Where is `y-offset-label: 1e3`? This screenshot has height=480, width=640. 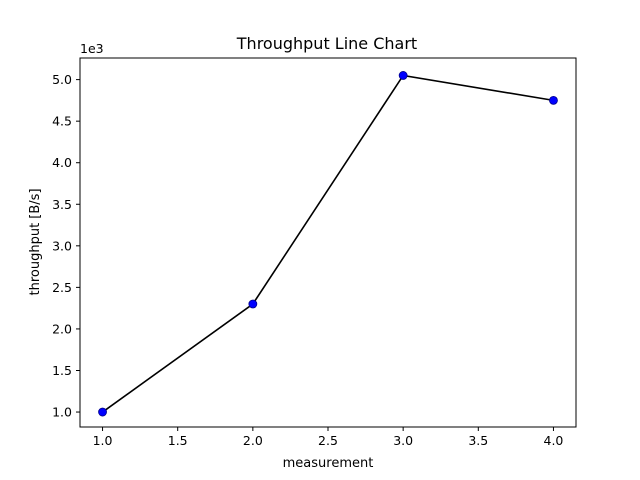 y-offset-label: 1e3 is located at coordinates (92, 48).